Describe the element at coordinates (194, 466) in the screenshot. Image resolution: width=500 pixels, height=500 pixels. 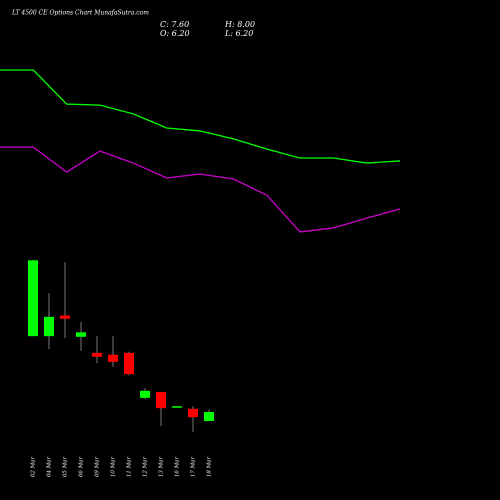
I see `x-tick-label: 17 Mar` at that location.